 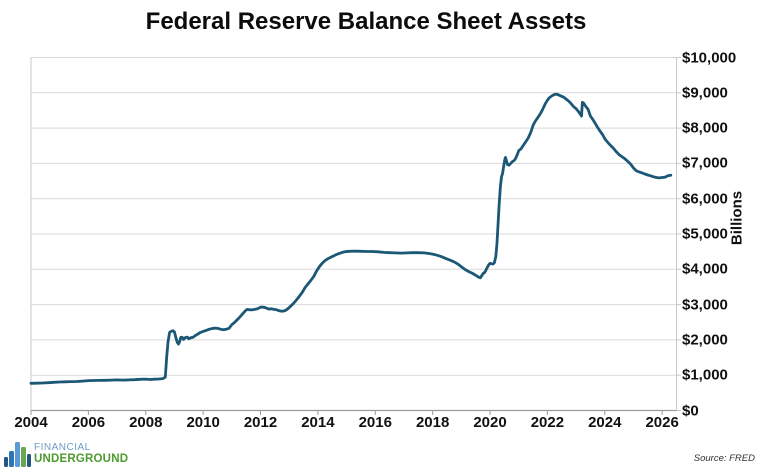 What do you see at coordinates (432, 422) in the screenshot?
I see `x-tick-label: 2018` at bounding box center [432, 422].